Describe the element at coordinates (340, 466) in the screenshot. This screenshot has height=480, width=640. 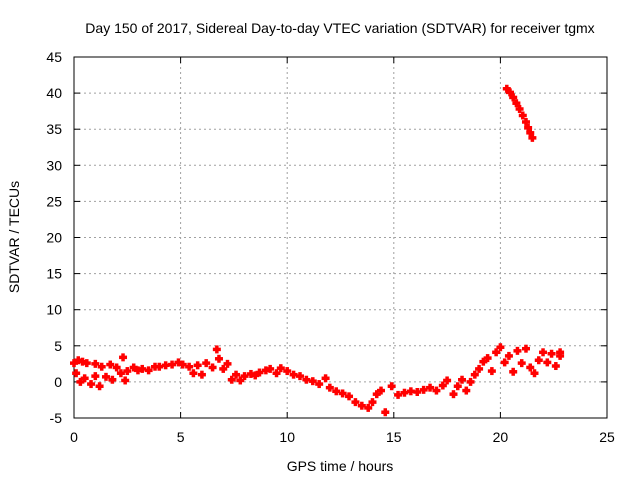
I see `x-axis-label: GPS time / hours` at that location.